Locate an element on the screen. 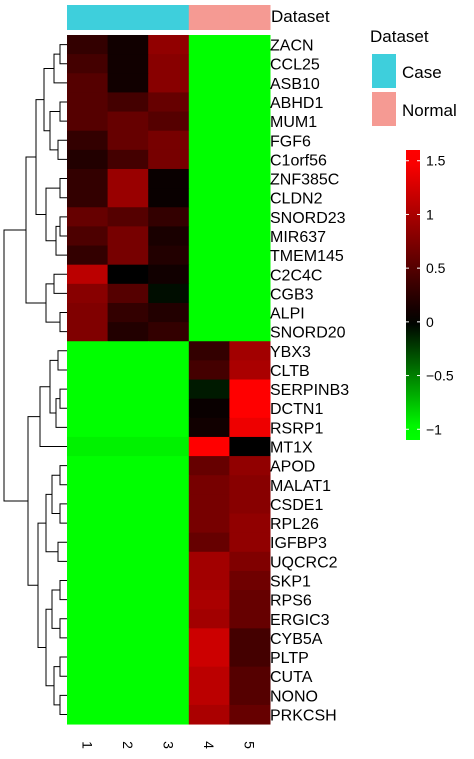 The image size is (474, 759). colorbar-tick-label: 0.5 is located at coordinates (436, 268).